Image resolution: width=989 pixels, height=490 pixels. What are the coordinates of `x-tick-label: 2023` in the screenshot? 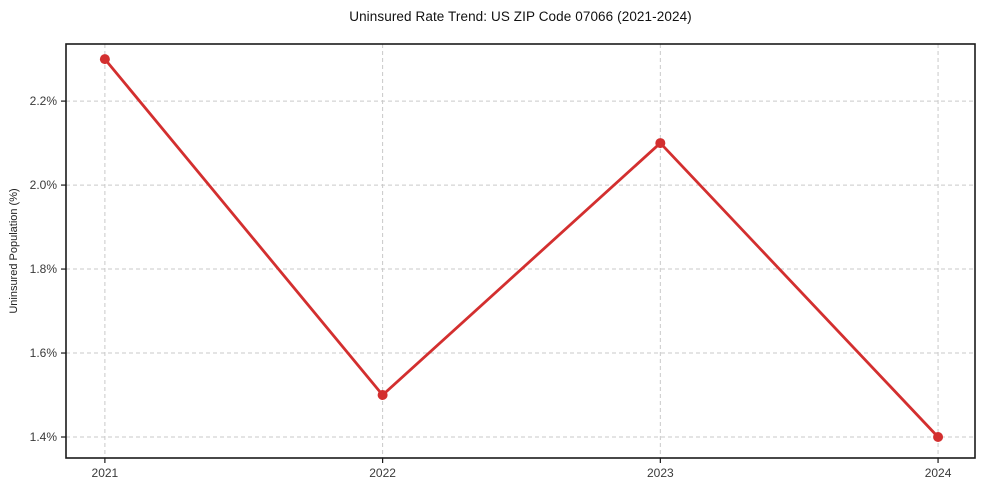 It's located at (660, 473).